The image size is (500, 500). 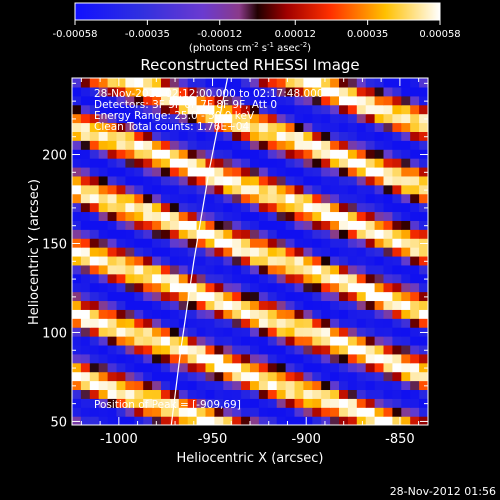 I want to click on colorbar-units: (photons cm-2 s-1 asec-2), so click(x=250, y=47).